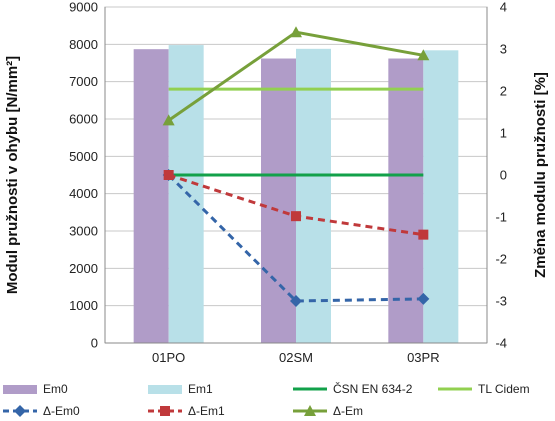 The image size is (555, 421). I want to click on y-left-tick-label: 3000, so click(83, 231).